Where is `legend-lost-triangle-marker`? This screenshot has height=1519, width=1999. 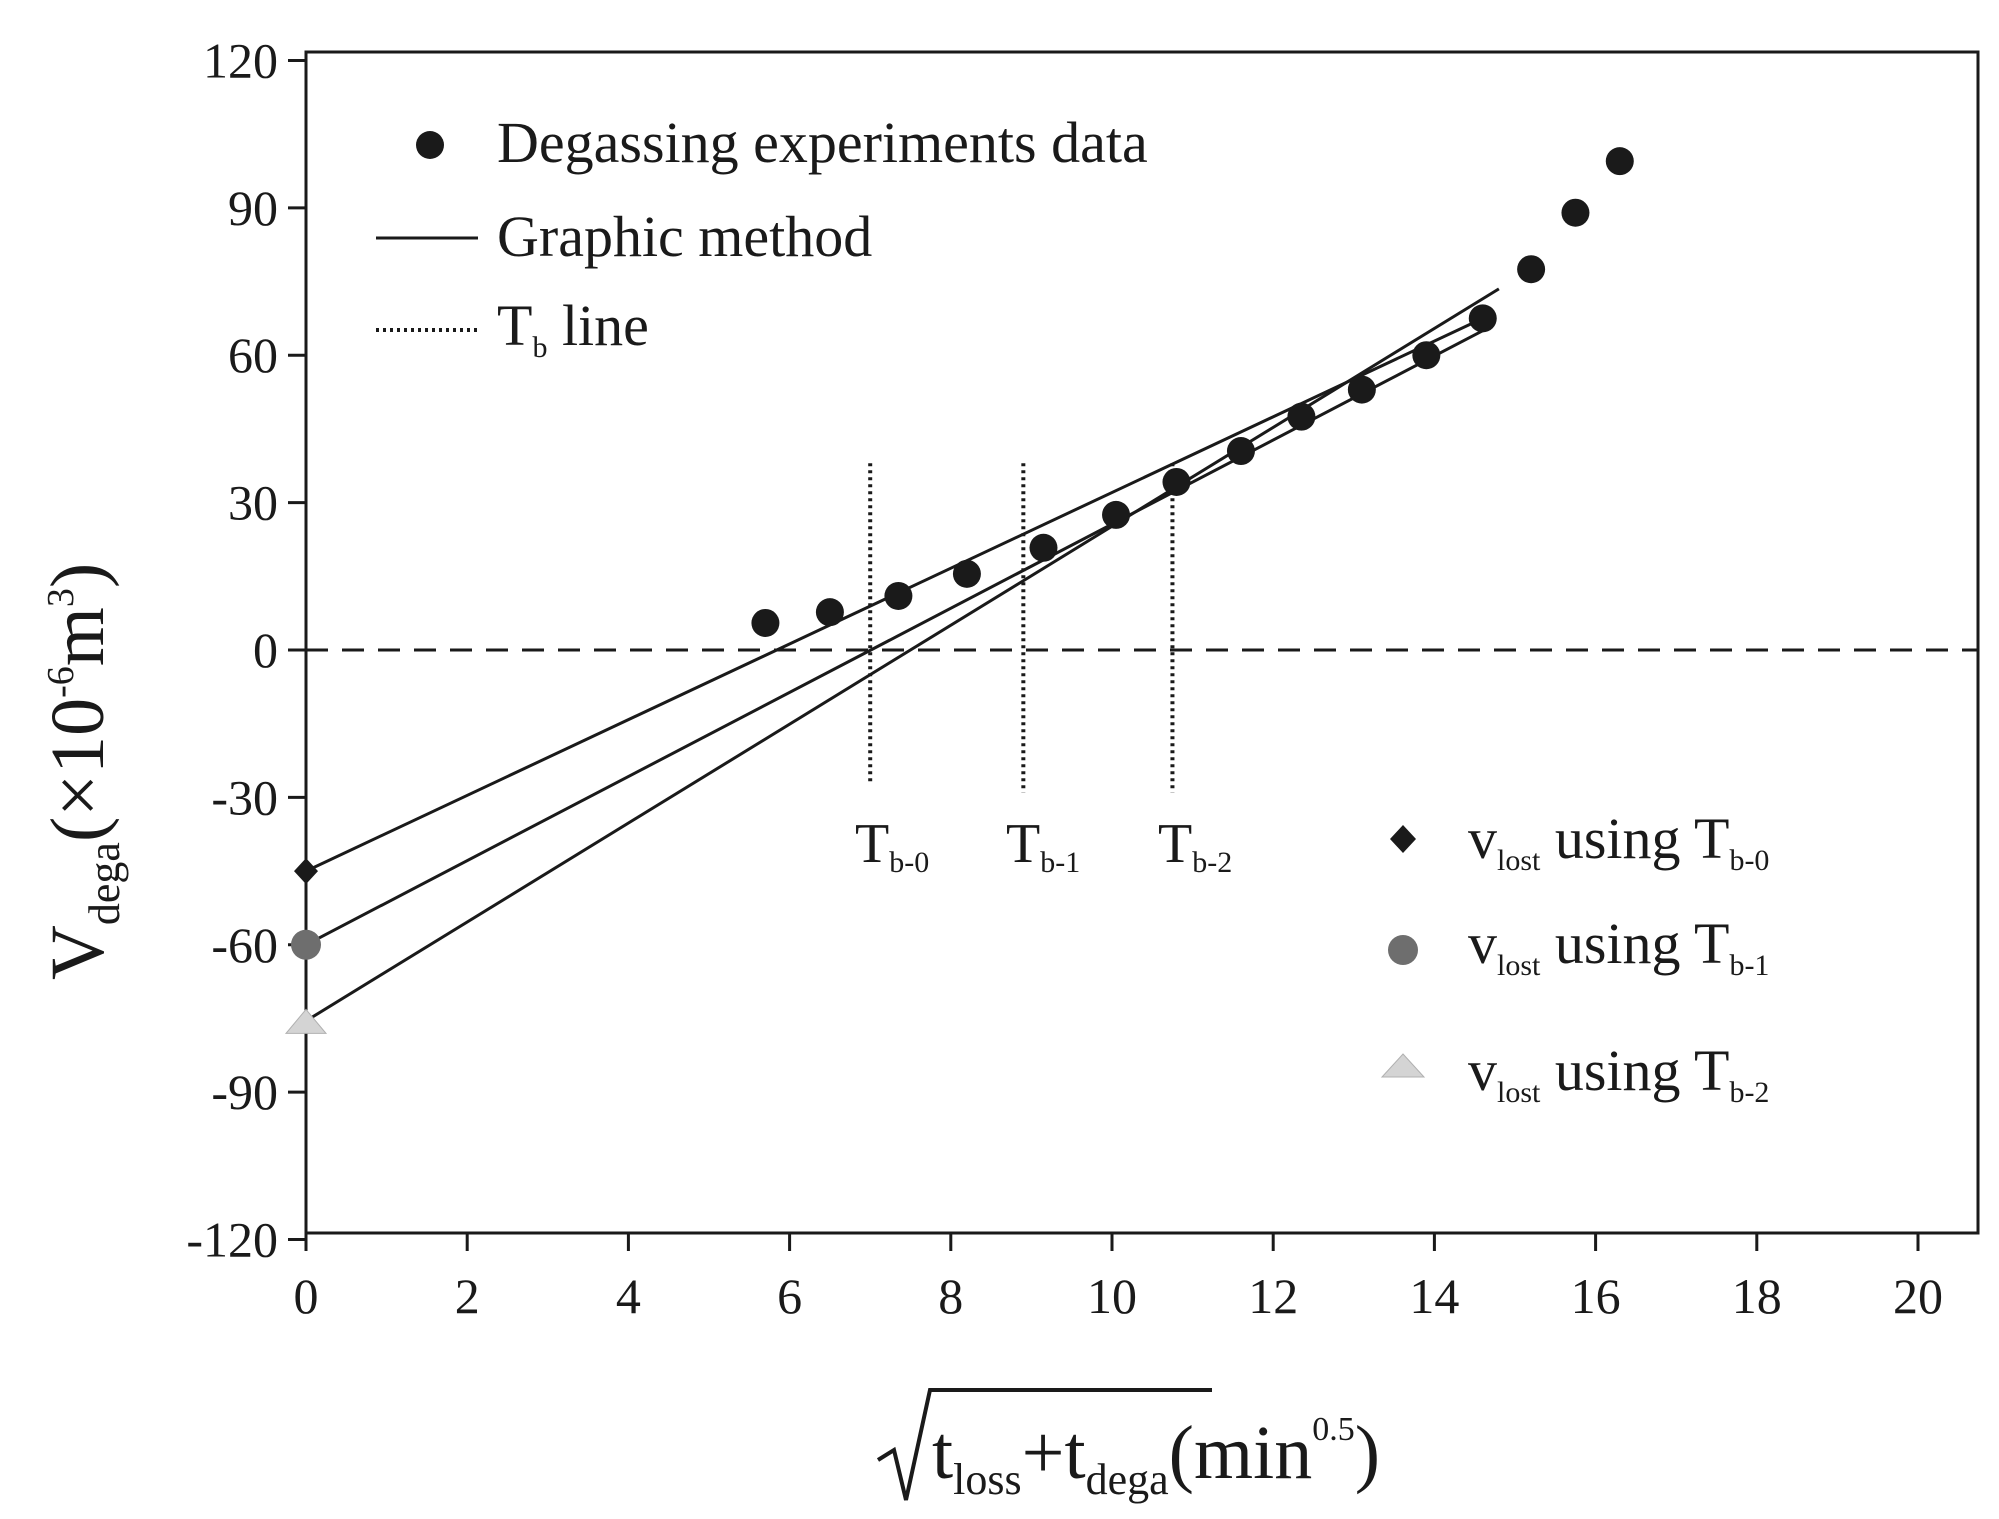 legend-lost-triangle-marker is located at coordinates (1403, 1065).